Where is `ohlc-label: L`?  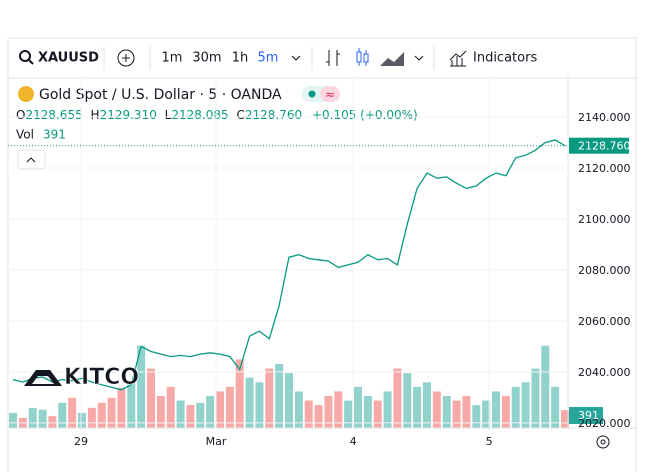
ohlc-label: L is located at coordinates (168, 115).